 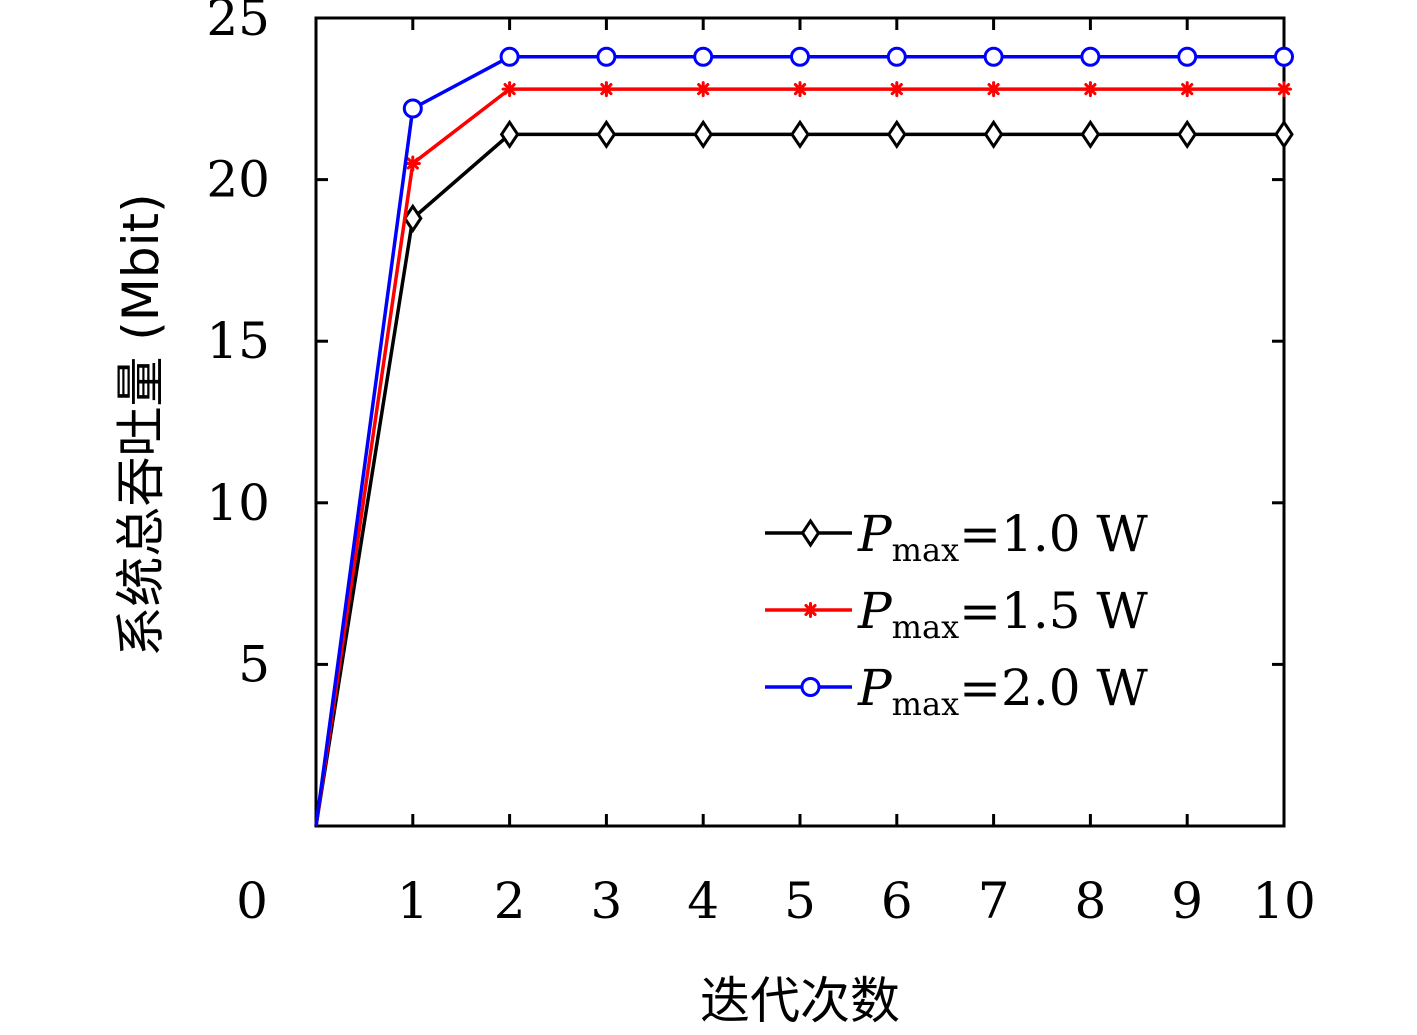 What do you see at coordinates (238, 503) in the screenshot?
I see `y-tick-label: 10` at bounding box center [238, 503].